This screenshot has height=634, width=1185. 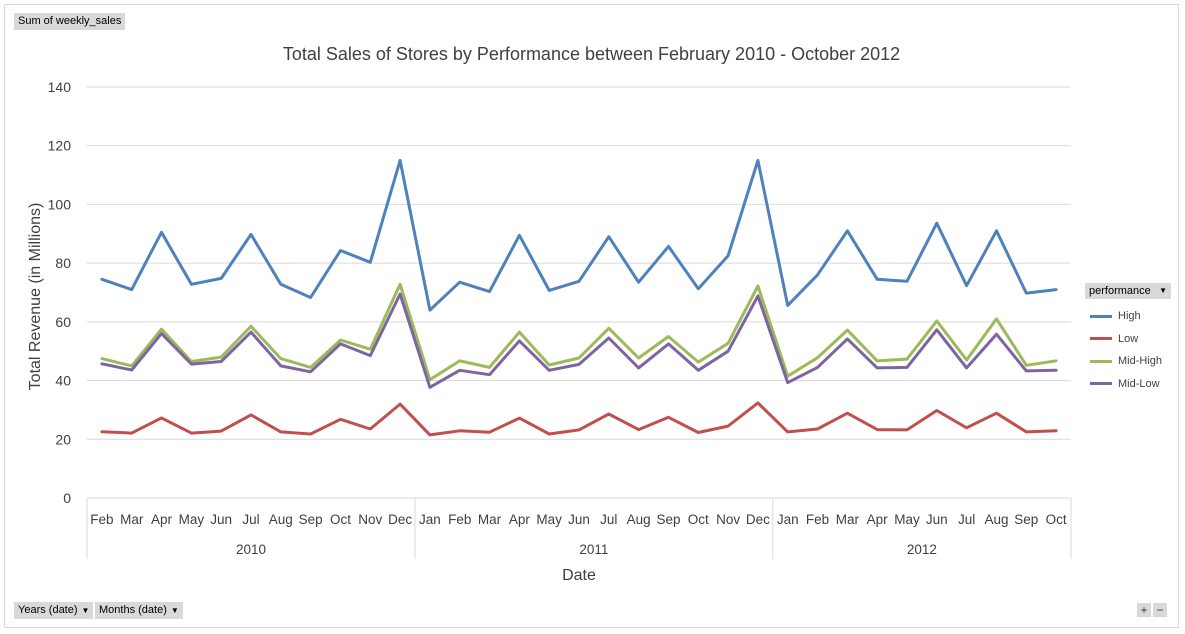 I want to click on series-line-mid-low, so click(x=579, y=340).